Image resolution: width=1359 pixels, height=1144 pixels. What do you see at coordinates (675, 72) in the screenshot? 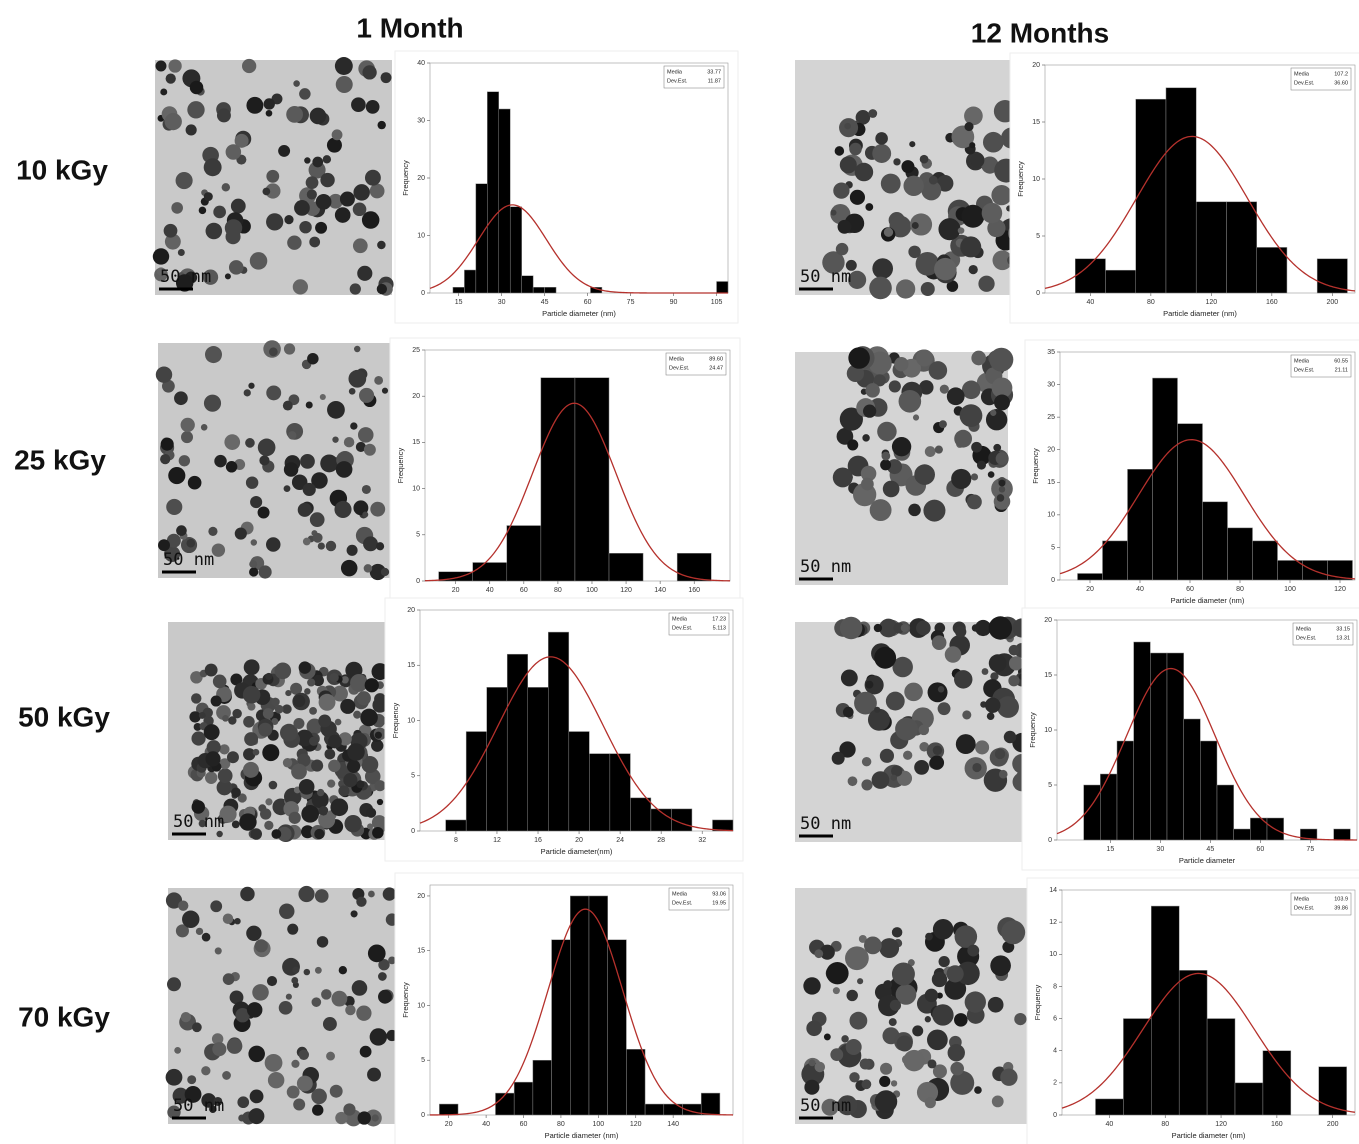
I see `stats-label: Media` at bounding box center [675, 72].